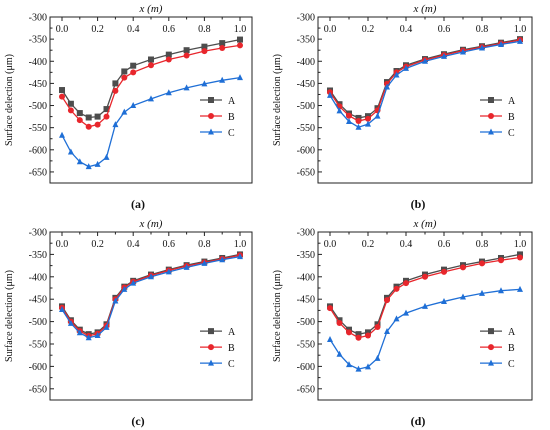 The width and height of the screenshot is (550, 430). What do you see at coordinates (211, 131) in the screenshot?
I see `legend-marker-C` at bounding box center [211, 131].